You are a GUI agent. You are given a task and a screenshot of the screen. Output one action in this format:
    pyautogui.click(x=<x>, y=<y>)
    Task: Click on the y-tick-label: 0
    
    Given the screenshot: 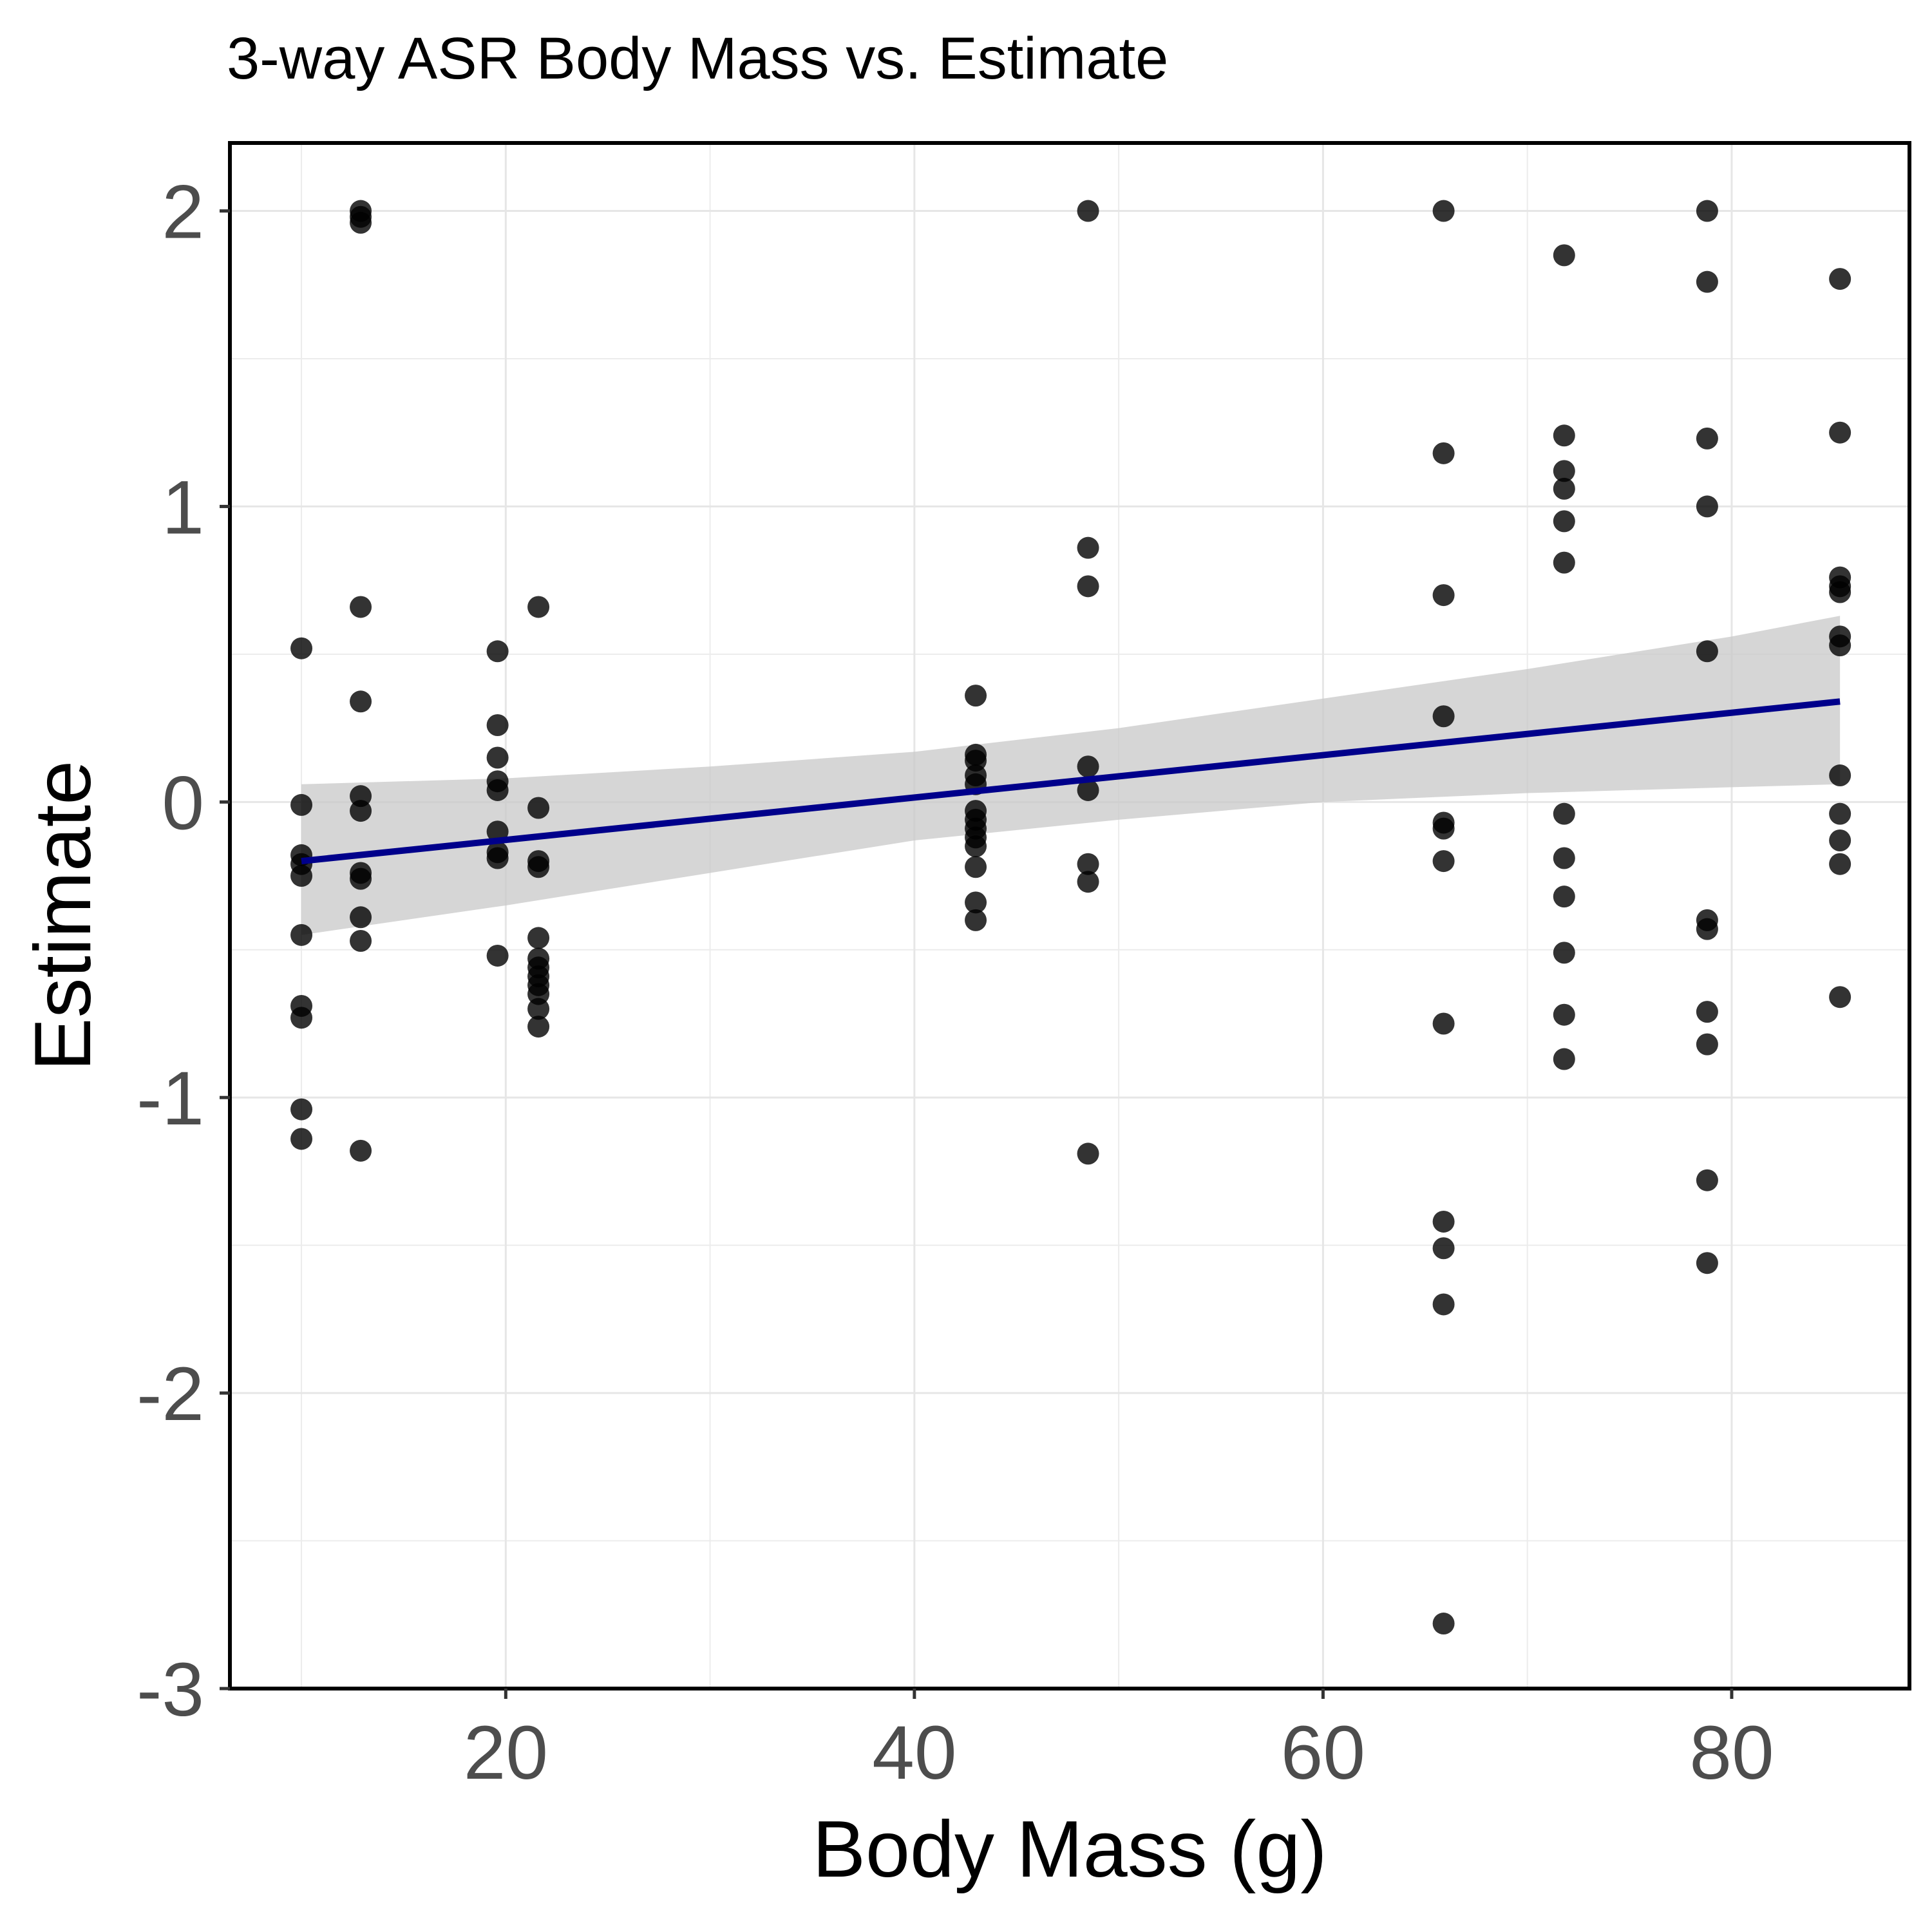 What is the action you would take?
    pyautogui.click(x=183, y=804)
    